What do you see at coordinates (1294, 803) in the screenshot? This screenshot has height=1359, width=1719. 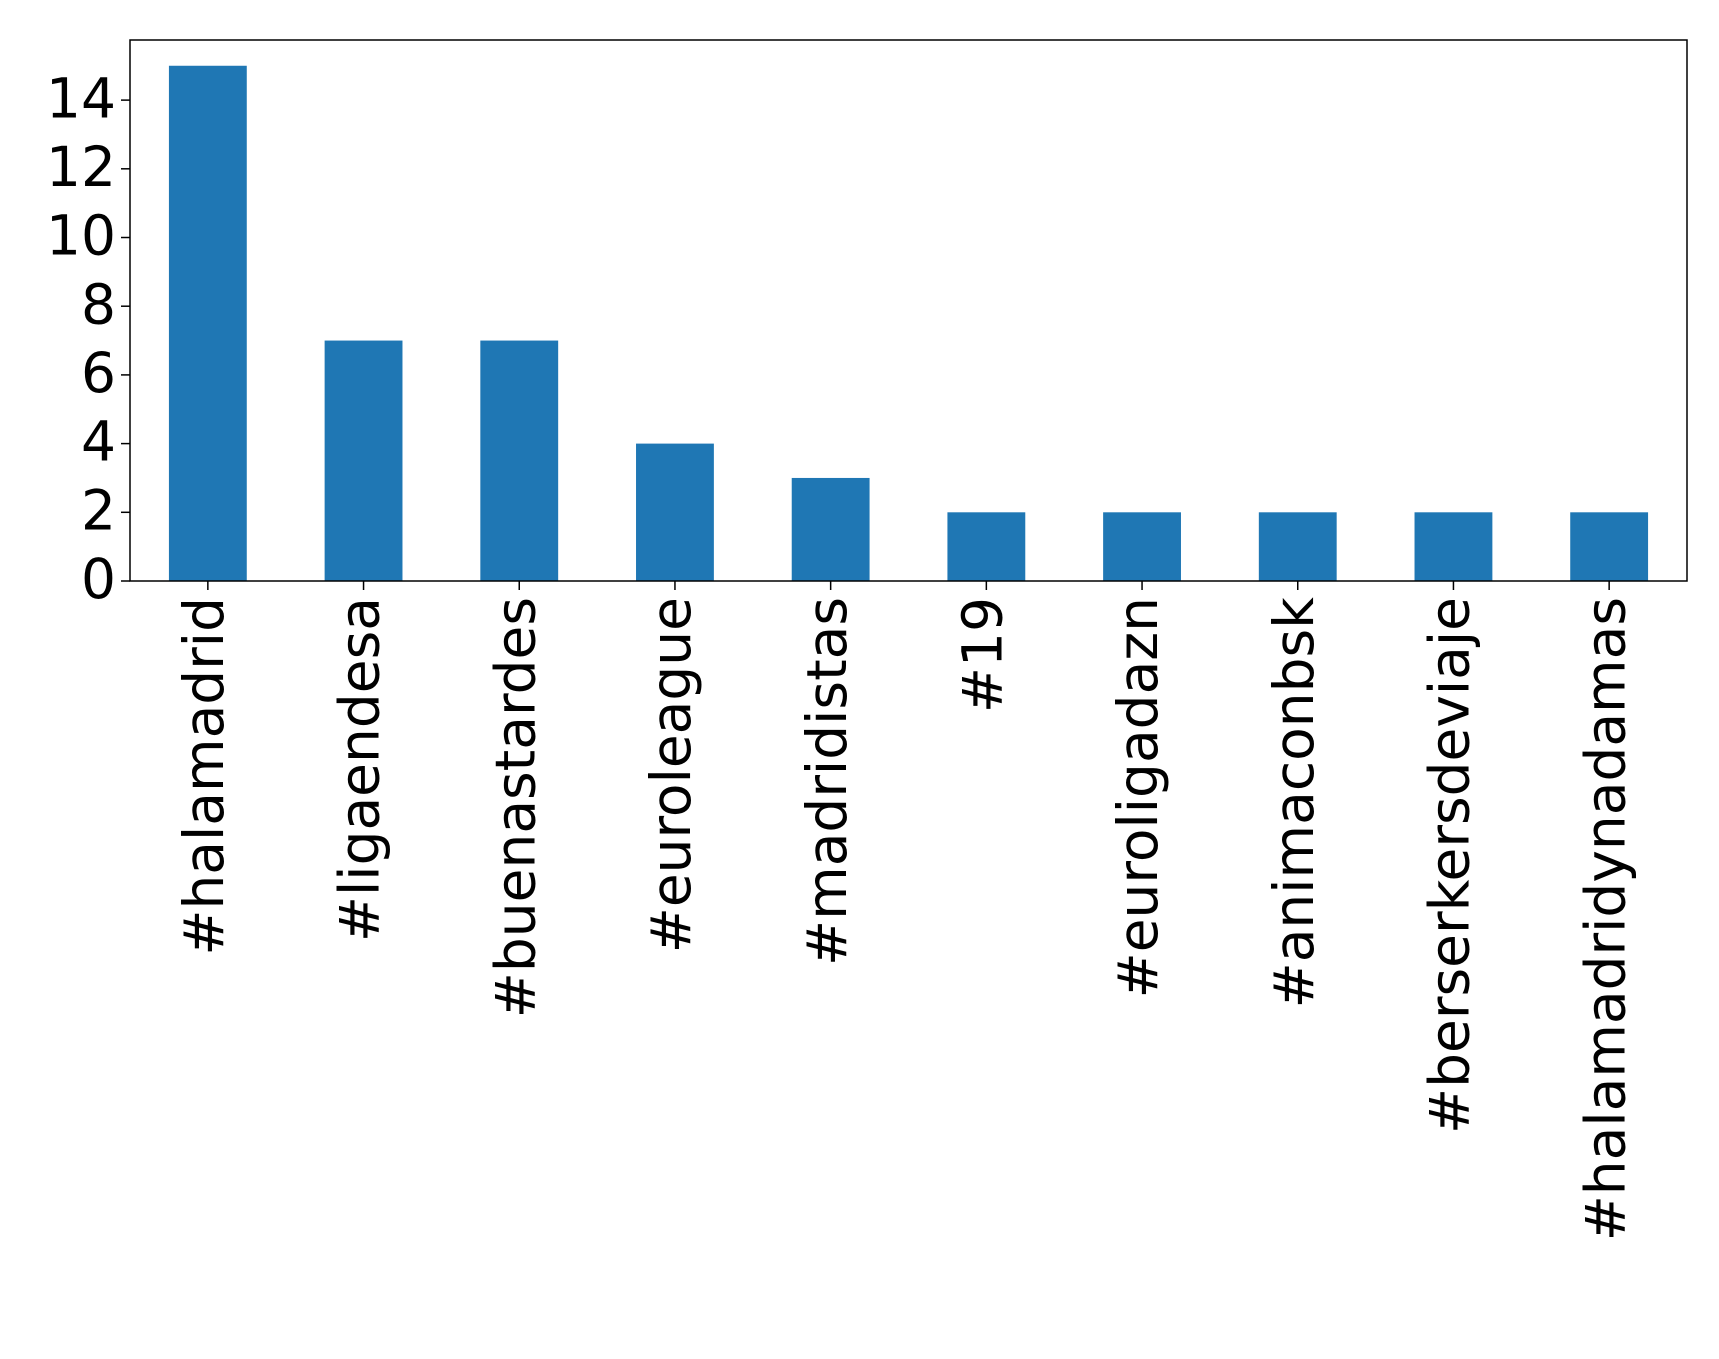 I see `x-tick-label: #animaconbsk` at bounding box center [1294, 803].